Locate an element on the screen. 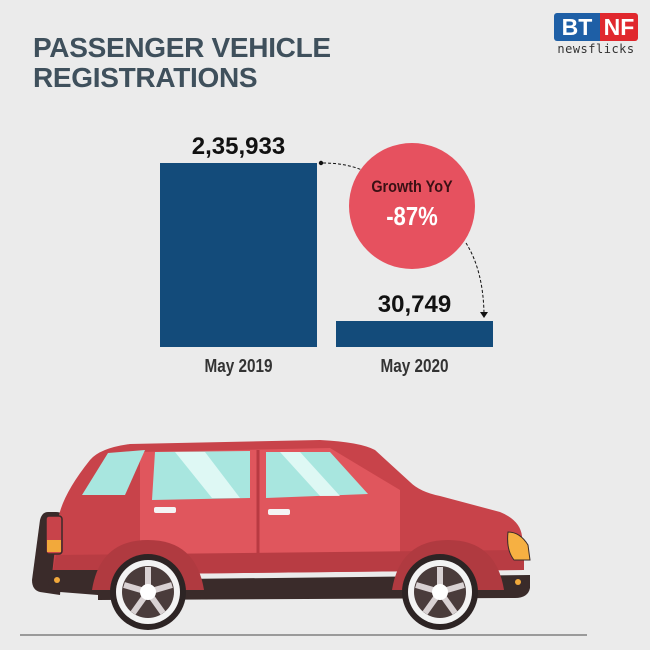 This screenshot has width=650, height=650. logo-subtitle: newsflicks is located at coordinates (596, 49).